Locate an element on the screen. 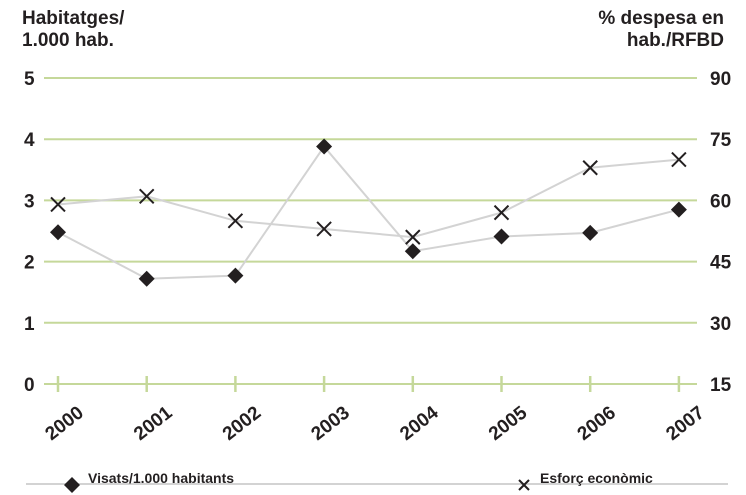 The height and width of the screenshot is (495, 746). right-tick-label: 15 is located at coordinates (721, 385).